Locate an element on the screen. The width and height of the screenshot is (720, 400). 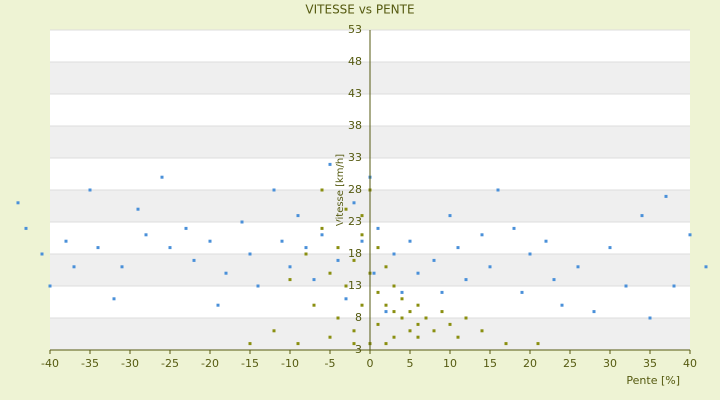
x-tick-label: 35 is located at coordinates (650, 363).